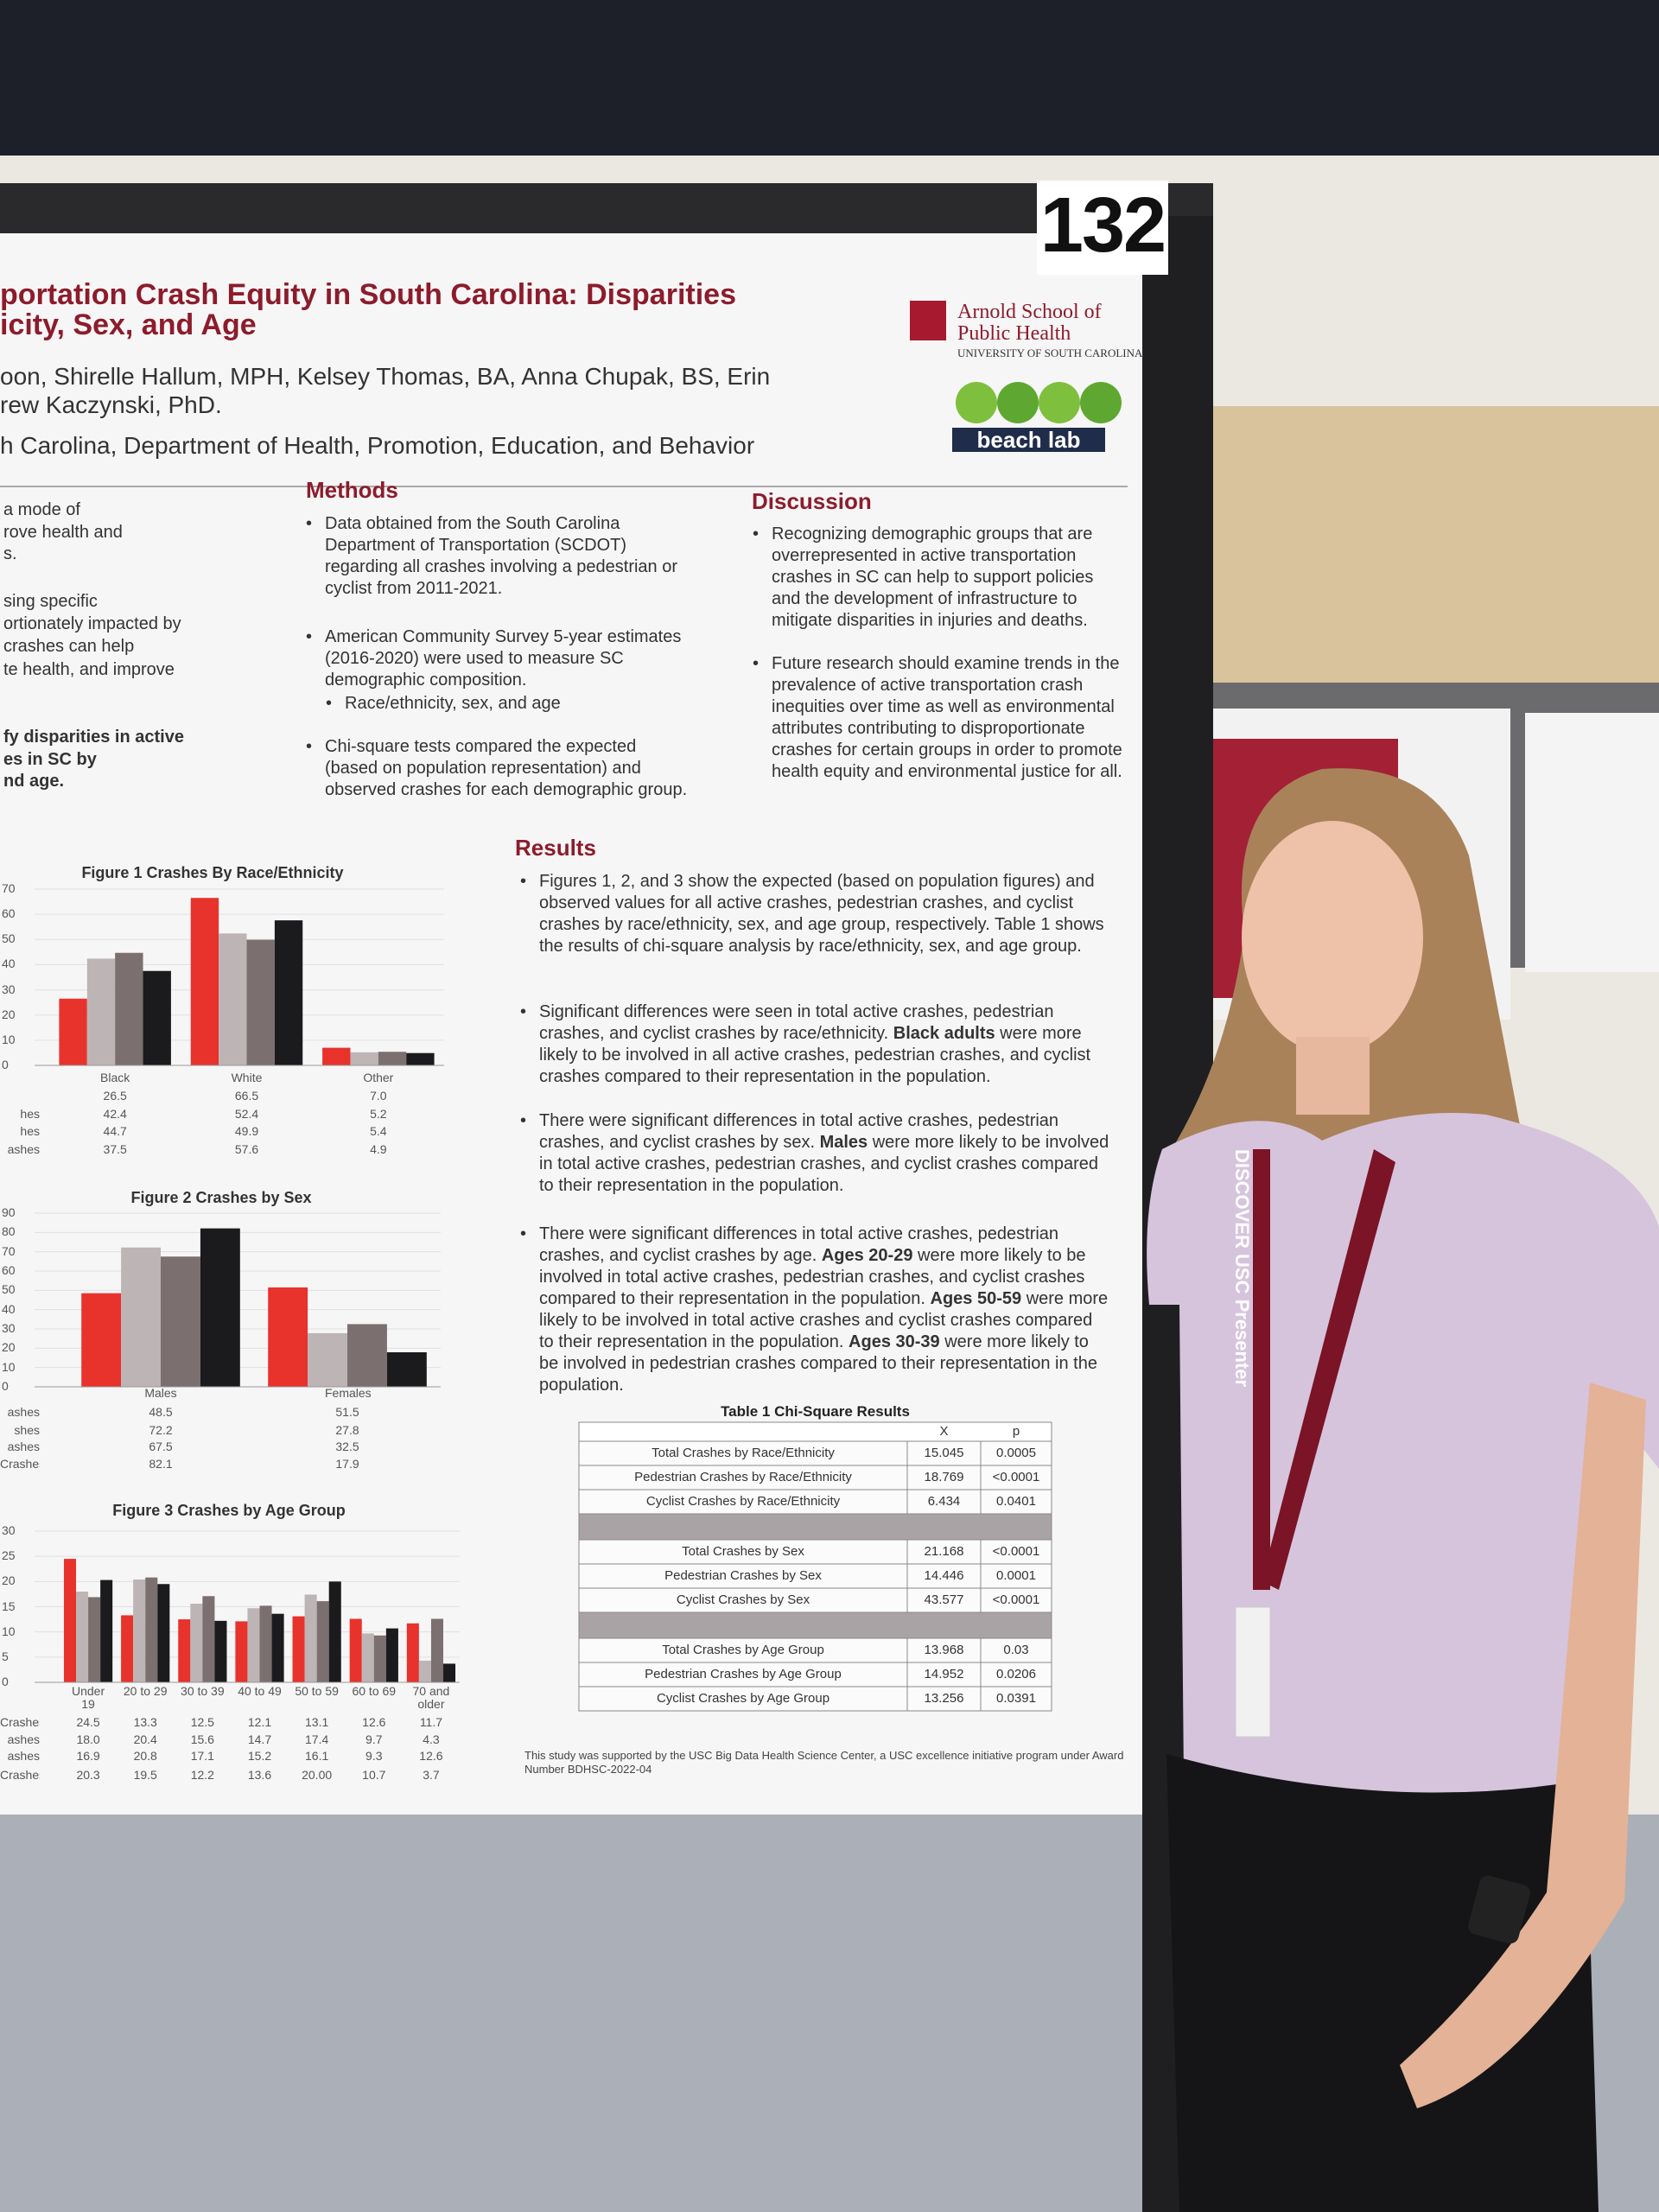 This screenshot has width=1659, height=2212. Describe the element at coordinates (161, 1412) in the screenshot. I see `data-label: 48.5` at that location.